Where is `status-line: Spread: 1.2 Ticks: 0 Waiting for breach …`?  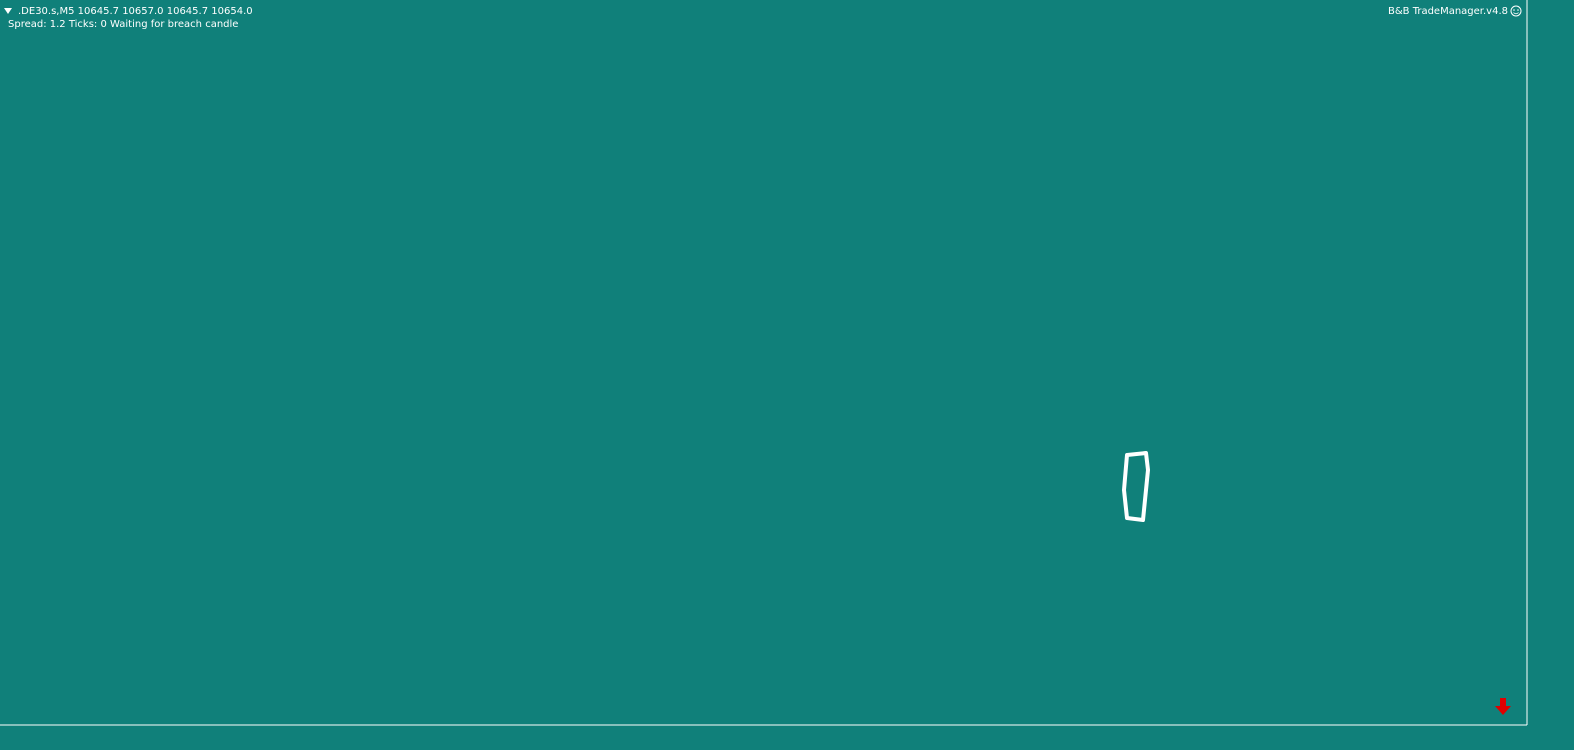 status-line: Spread: 1.2 Ticks: 0 Waiting for breach … is located at coordinates (123, 24).